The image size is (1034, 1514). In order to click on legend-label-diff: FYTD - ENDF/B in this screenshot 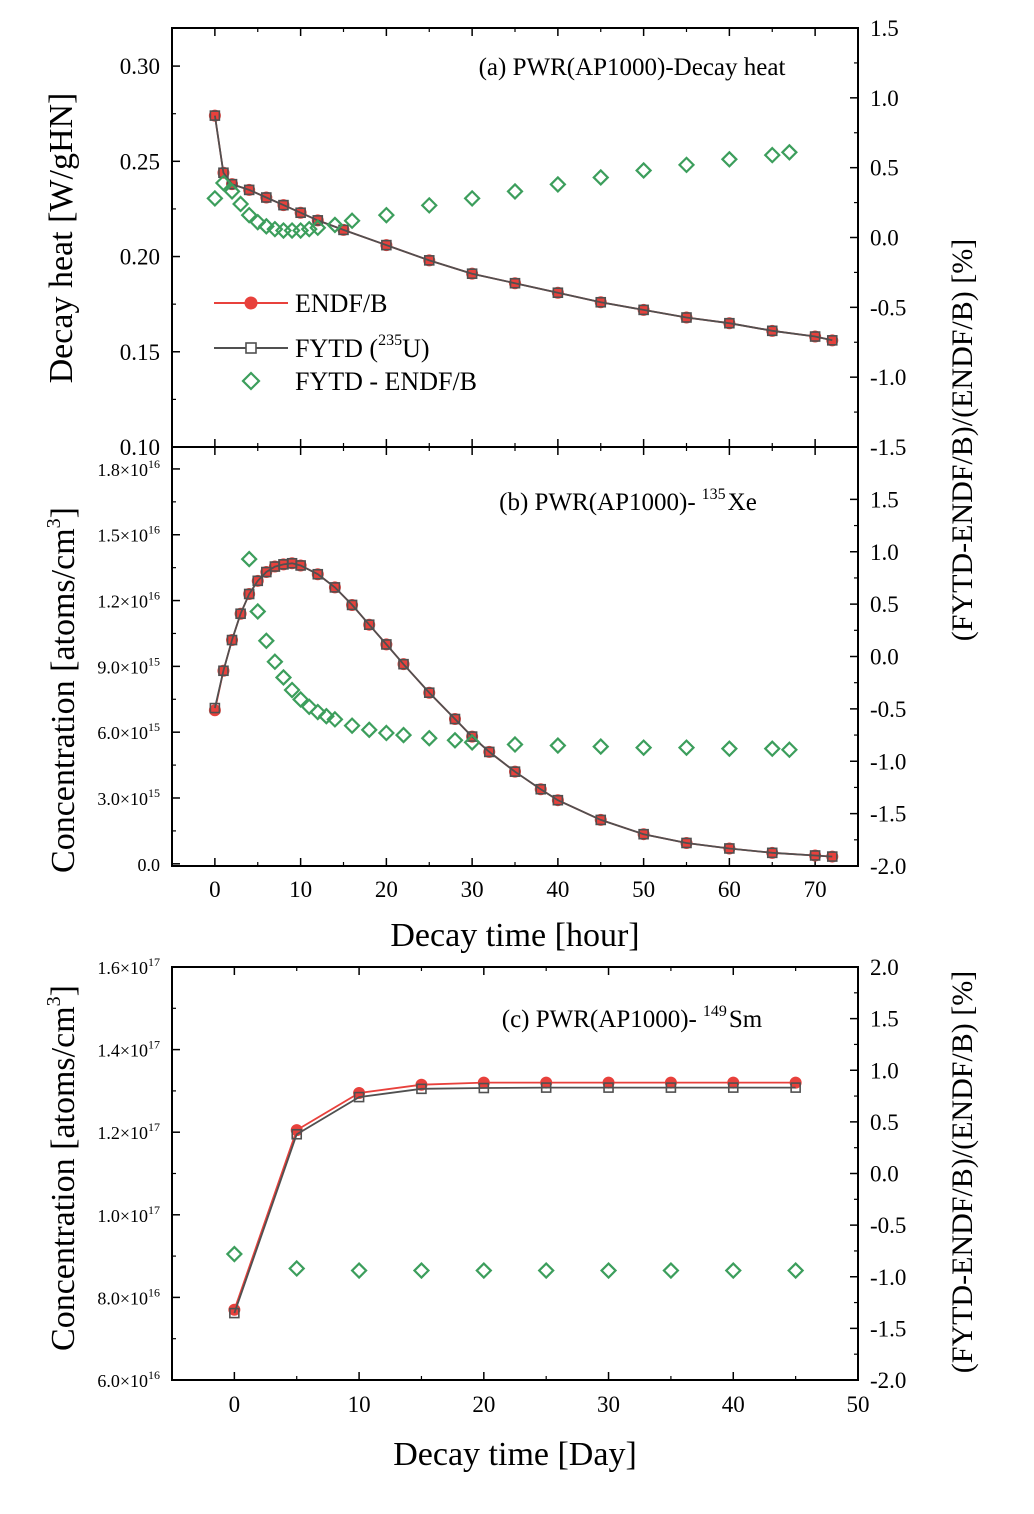, I will do `click(386, 381)`.